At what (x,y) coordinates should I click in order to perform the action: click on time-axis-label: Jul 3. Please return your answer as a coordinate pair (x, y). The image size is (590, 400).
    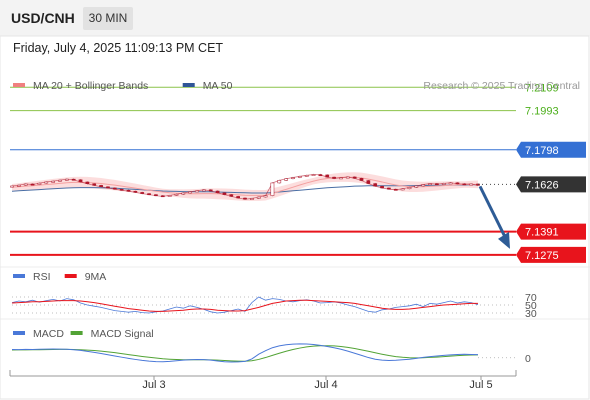
    Looking at the image, I should click on (153, 385).